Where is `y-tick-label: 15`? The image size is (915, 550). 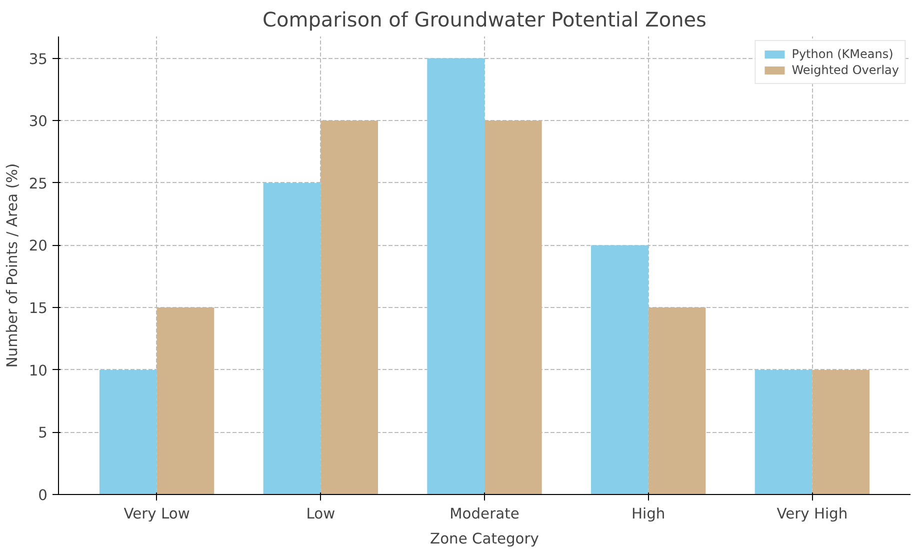 y-tick-label: 15 is located at coordinates (38, 309).